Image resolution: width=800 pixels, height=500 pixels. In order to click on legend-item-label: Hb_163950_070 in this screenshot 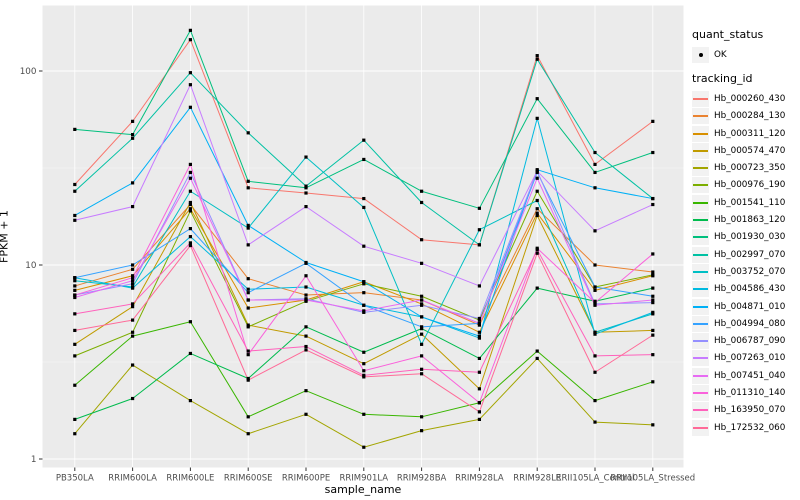, I will do `click(750, 410)`.